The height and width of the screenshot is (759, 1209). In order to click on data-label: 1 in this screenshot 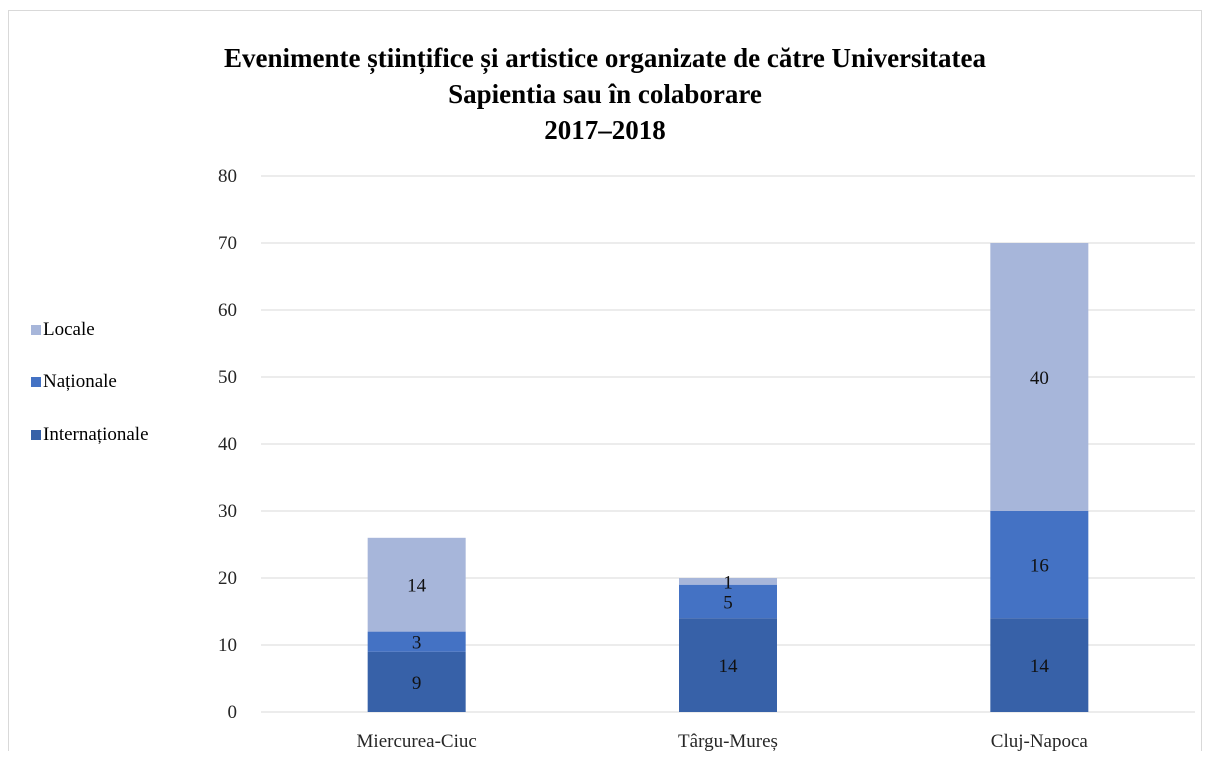, I will do `click(728, 582)`.